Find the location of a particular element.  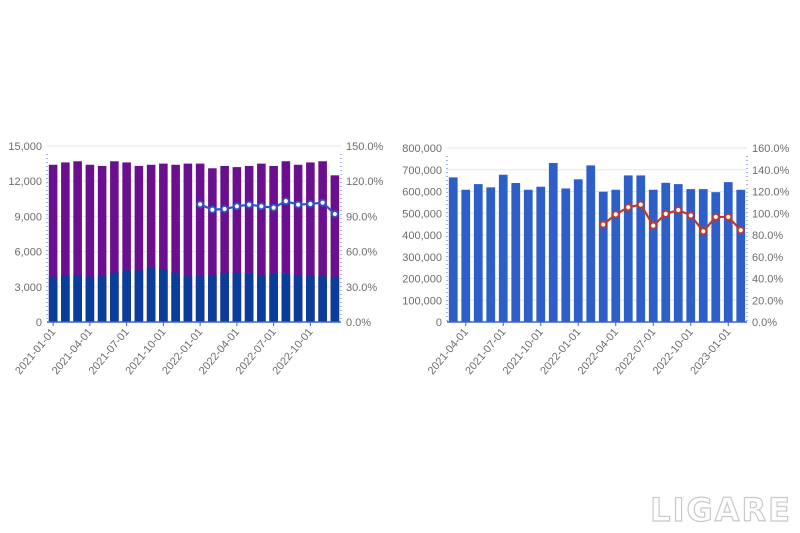

y-tick-label: 200,000 is located at coordinates (422, 280).